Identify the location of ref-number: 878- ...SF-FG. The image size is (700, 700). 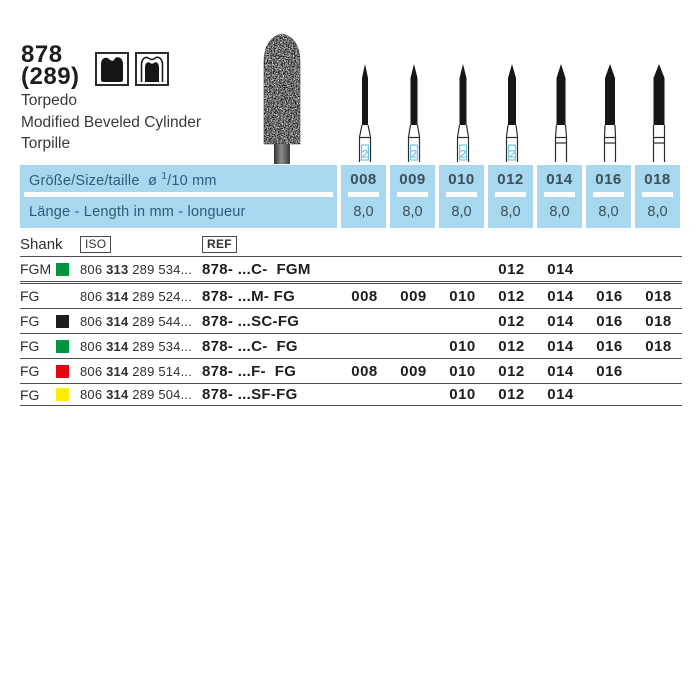
(250, 394).